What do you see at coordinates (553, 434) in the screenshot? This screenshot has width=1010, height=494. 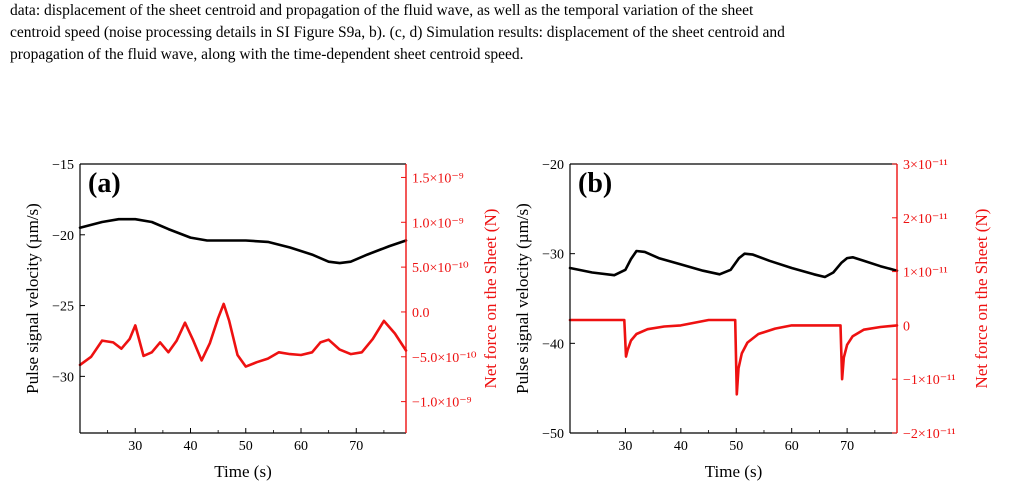 I see `y-left-tick-label: −50` at bounding box center [553, 434].